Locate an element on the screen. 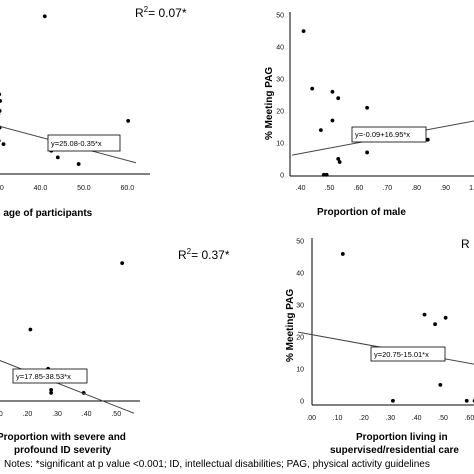 This screenshot has width=474, height=474. x-axis-label-line-1: Proportion living in is located at coordinates (402, 437).